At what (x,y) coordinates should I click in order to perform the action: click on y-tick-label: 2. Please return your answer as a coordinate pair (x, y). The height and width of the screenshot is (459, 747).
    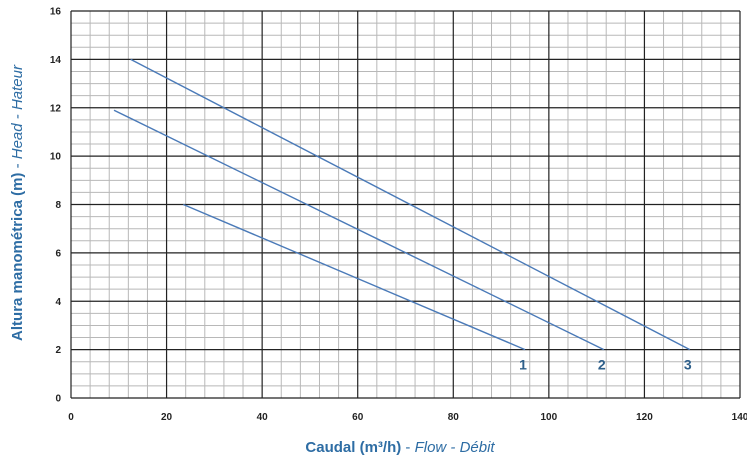
    Looking at the image, I should click on (58, 350).